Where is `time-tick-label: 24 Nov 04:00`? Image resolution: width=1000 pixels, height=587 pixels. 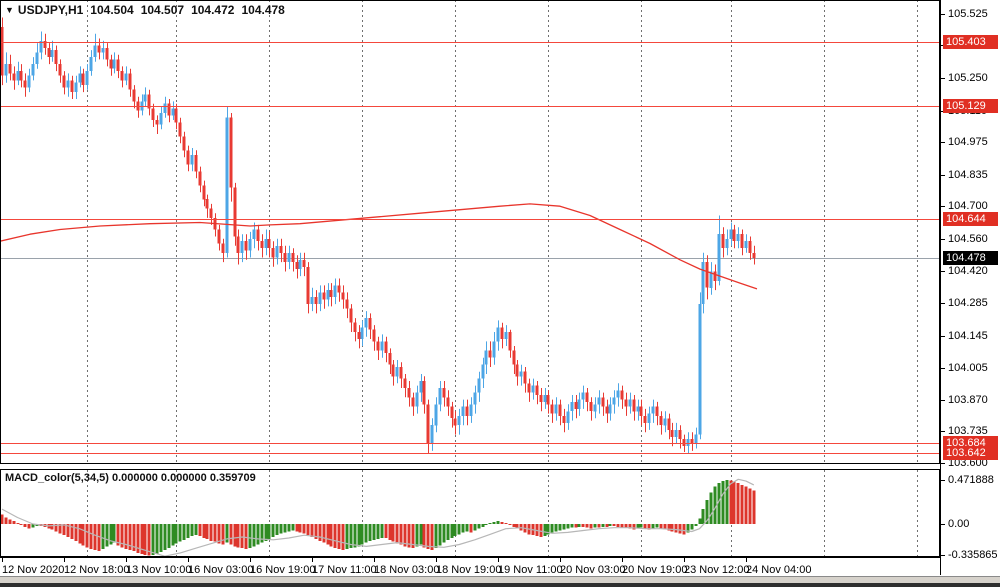 time-tick-label: 24 Nov 04:00 is located at coordinates (779, 570).